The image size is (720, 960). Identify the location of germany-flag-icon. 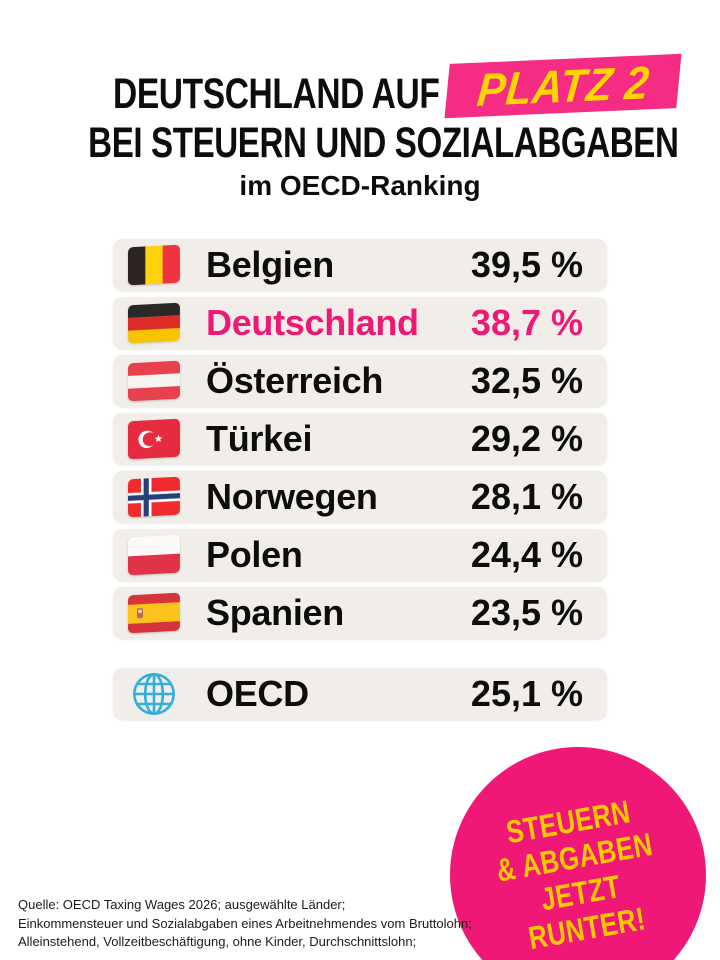
(154, 323).